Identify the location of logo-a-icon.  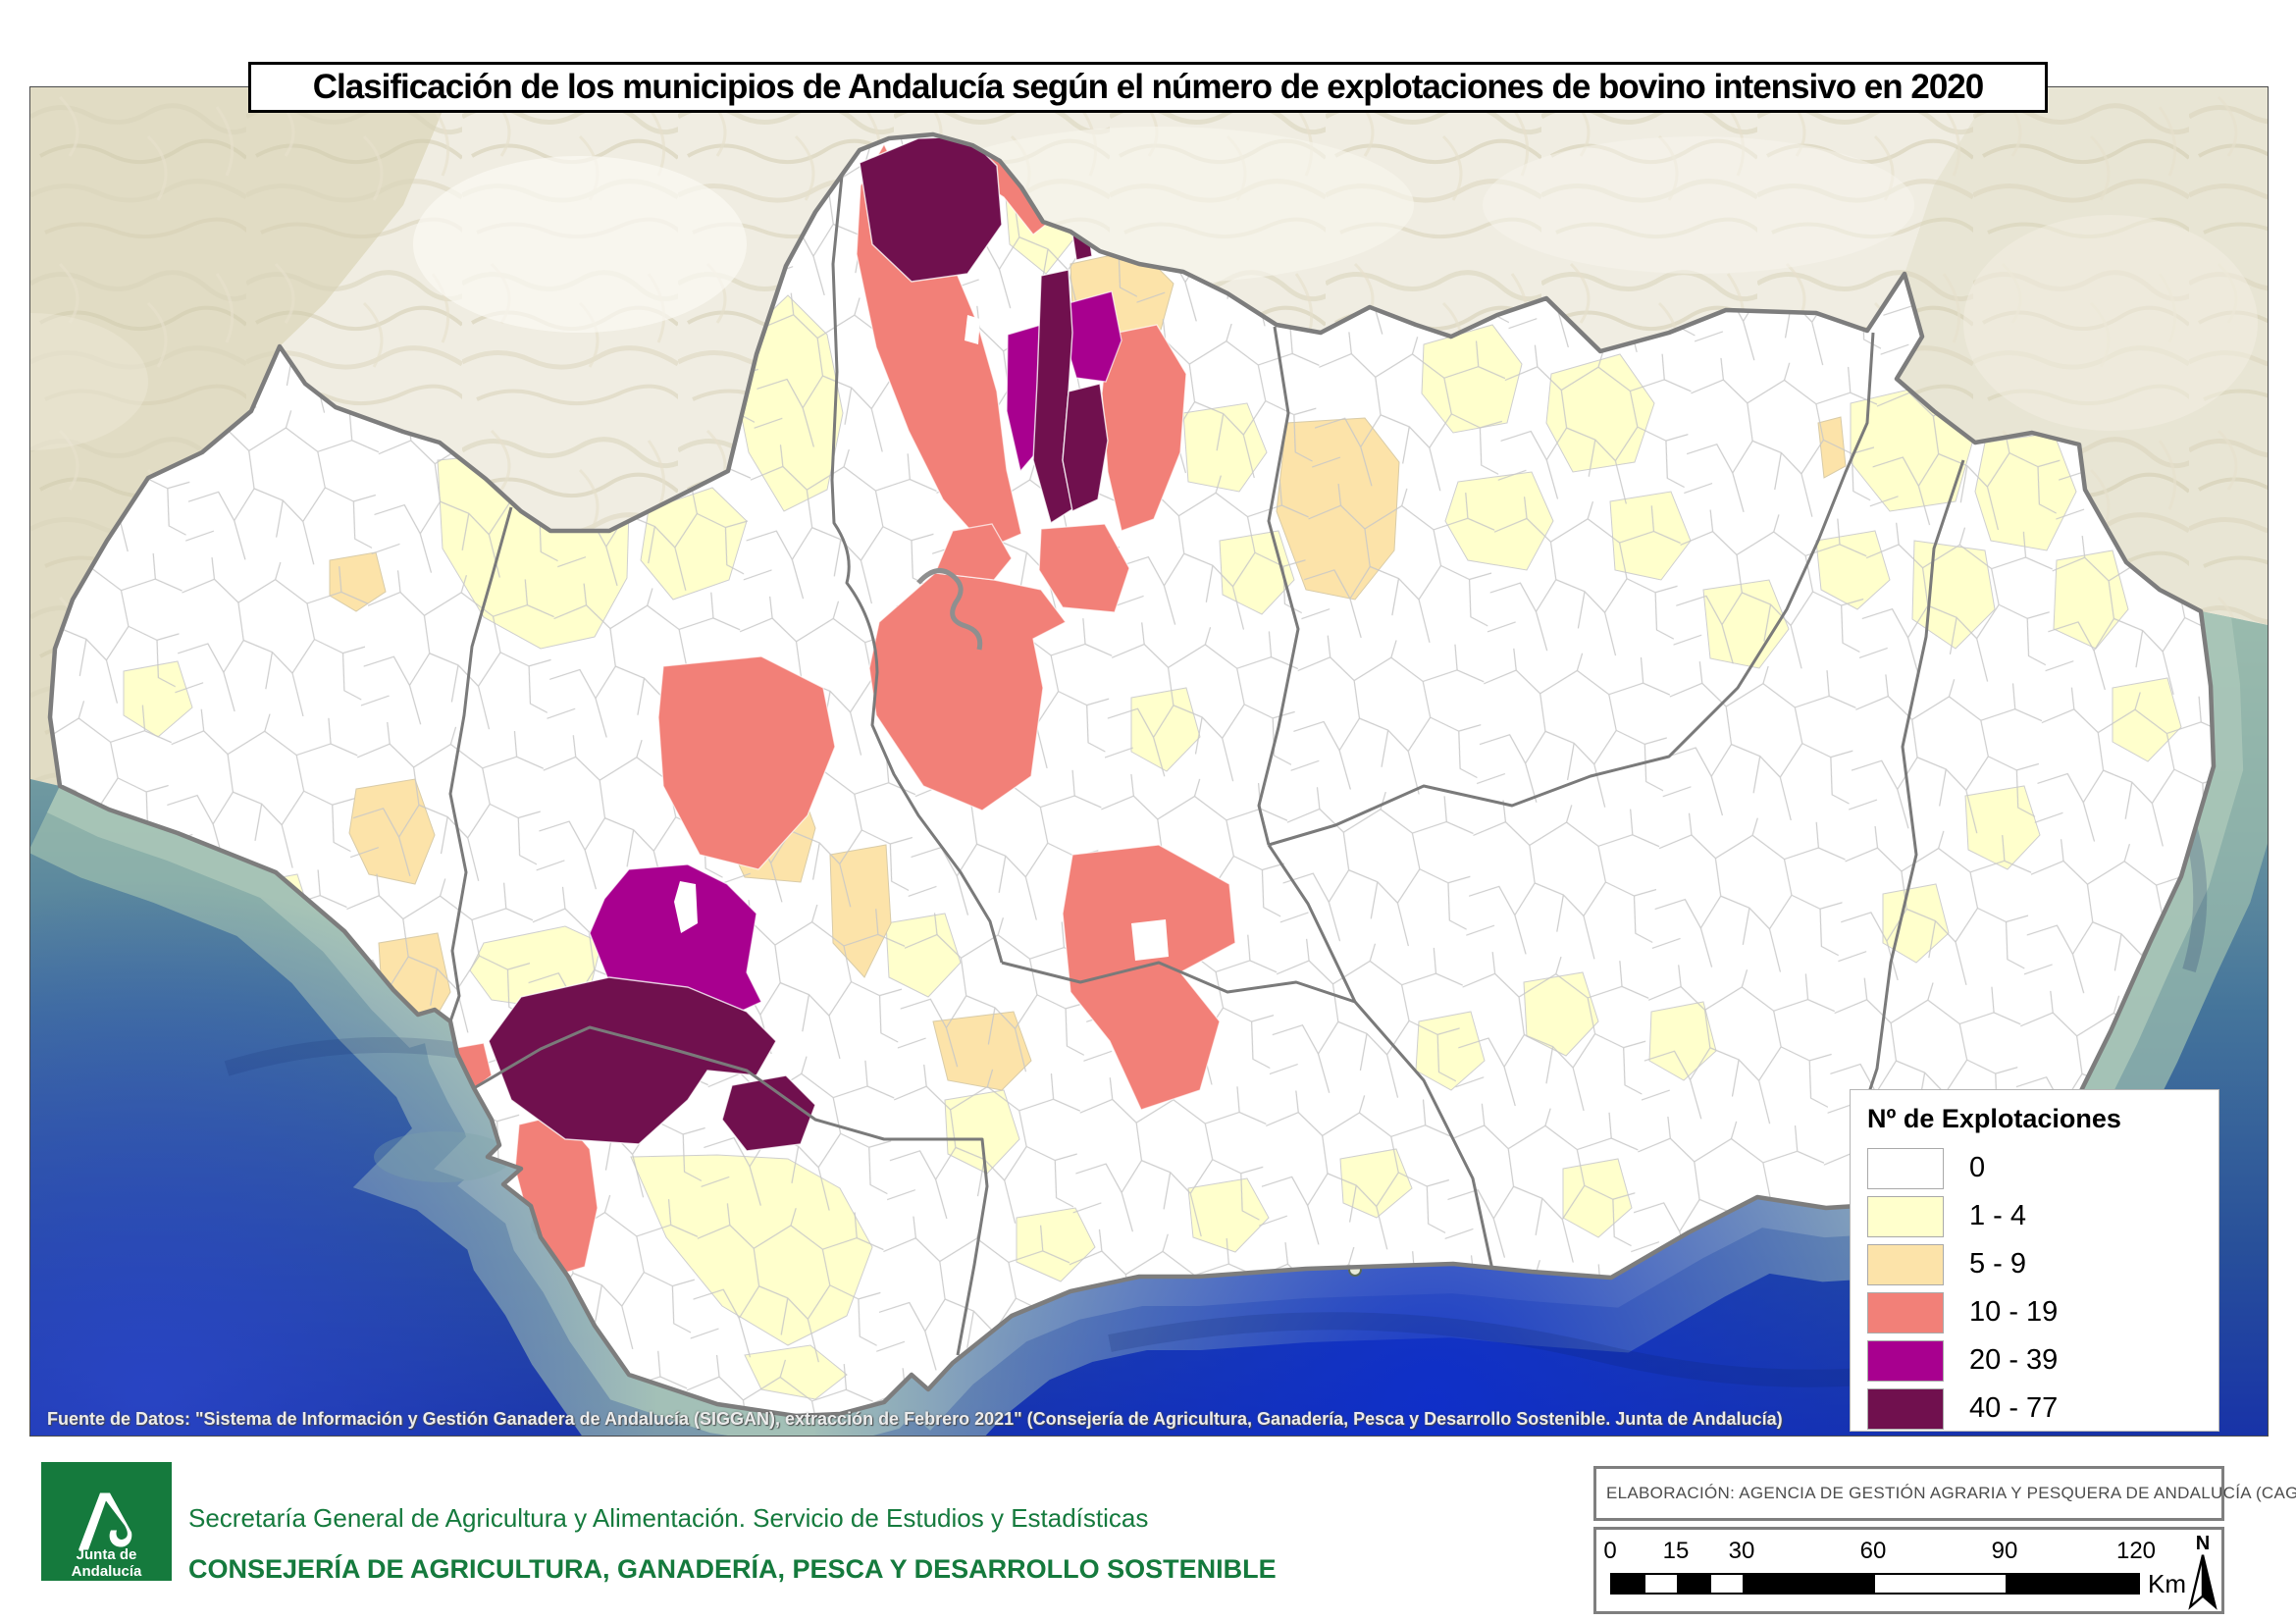
(105, 1521).